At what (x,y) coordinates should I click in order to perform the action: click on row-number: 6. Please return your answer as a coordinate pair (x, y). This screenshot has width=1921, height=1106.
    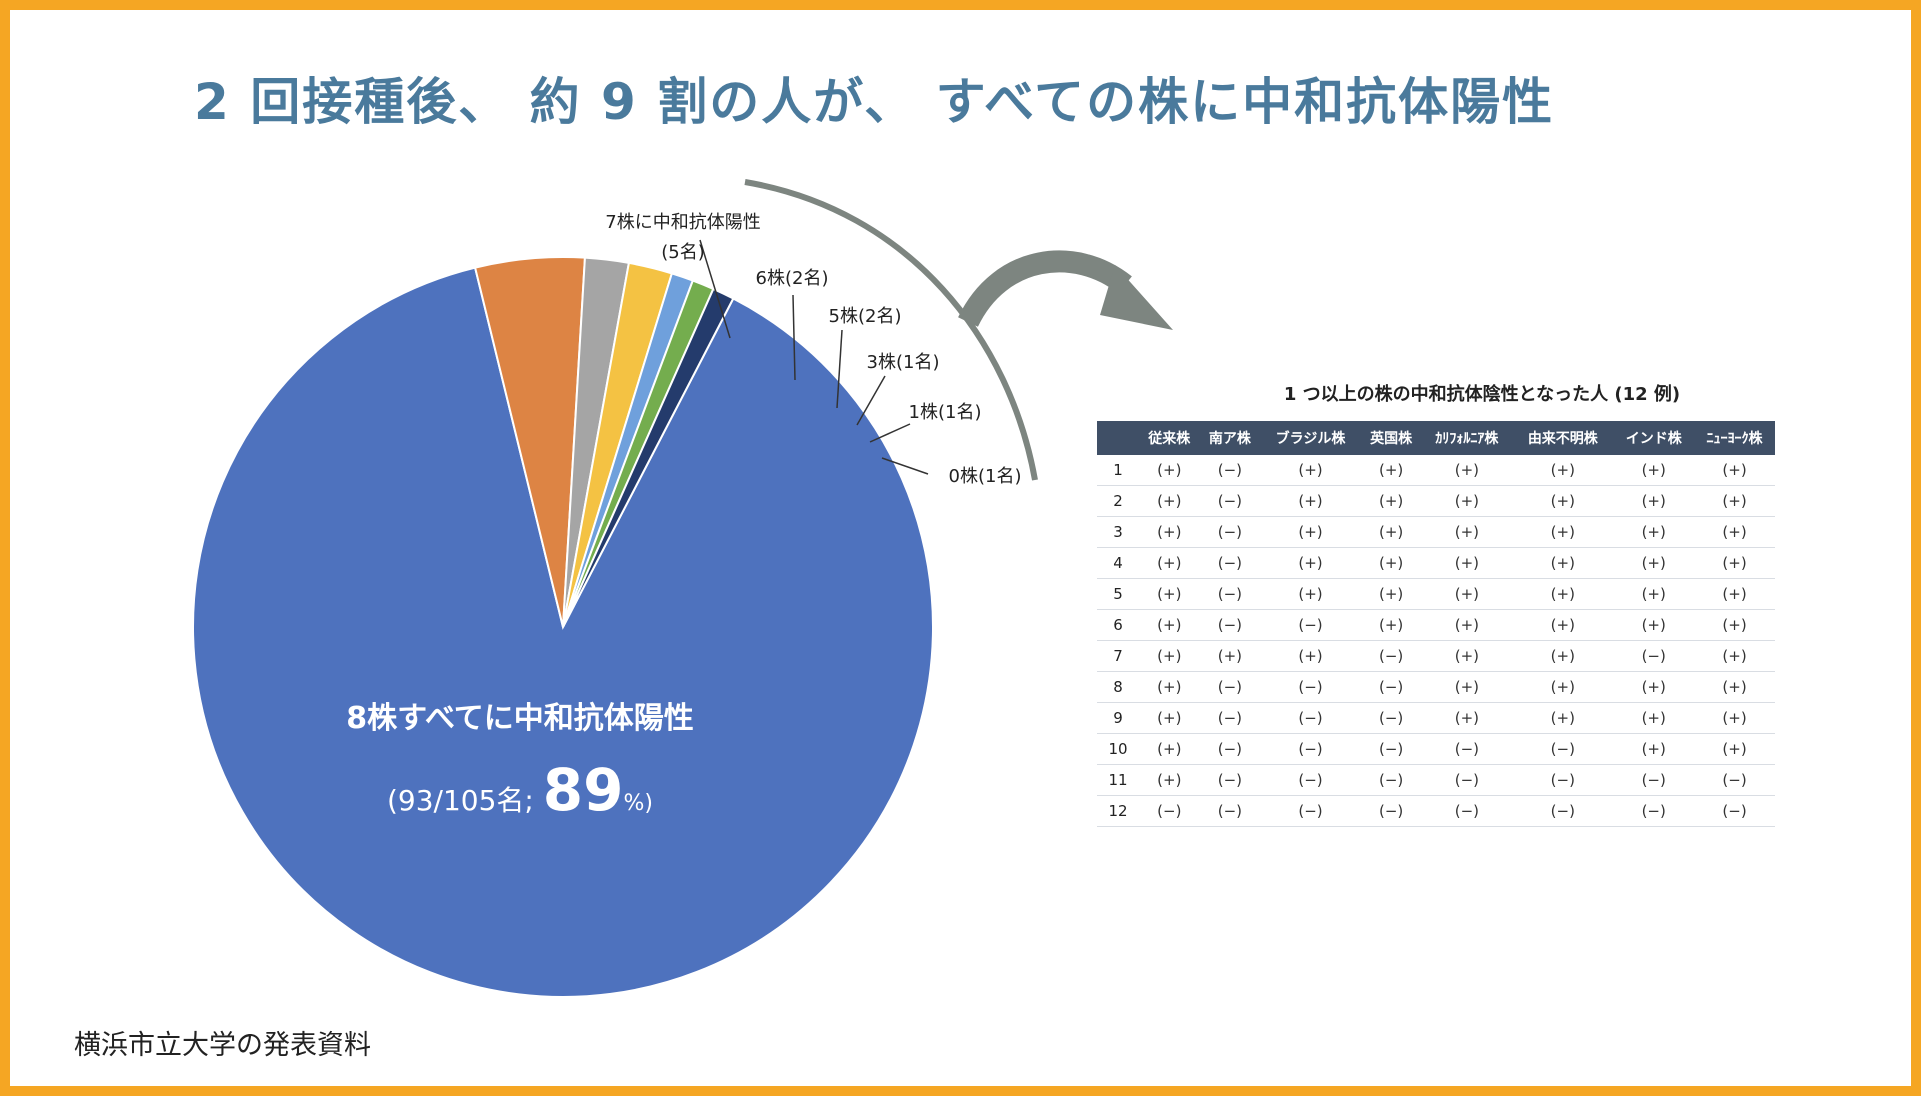
    Looking at the image, I should click on (1118, 625).